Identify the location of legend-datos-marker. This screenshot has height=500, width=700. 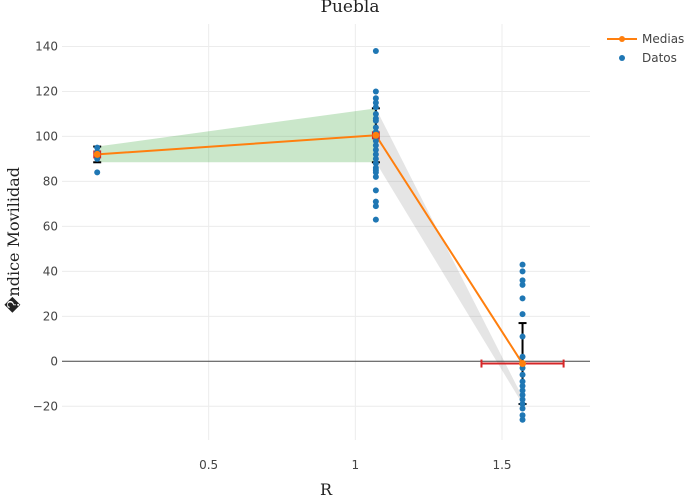
(622, 58).